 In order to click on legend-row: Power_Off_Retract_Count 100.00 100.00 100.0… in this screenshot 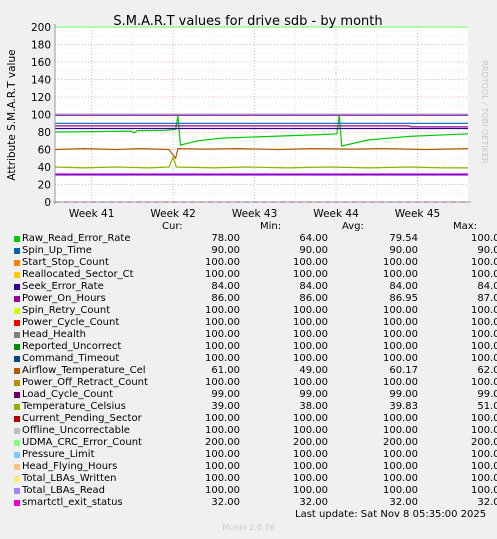, I will do `click(254, 383)`.